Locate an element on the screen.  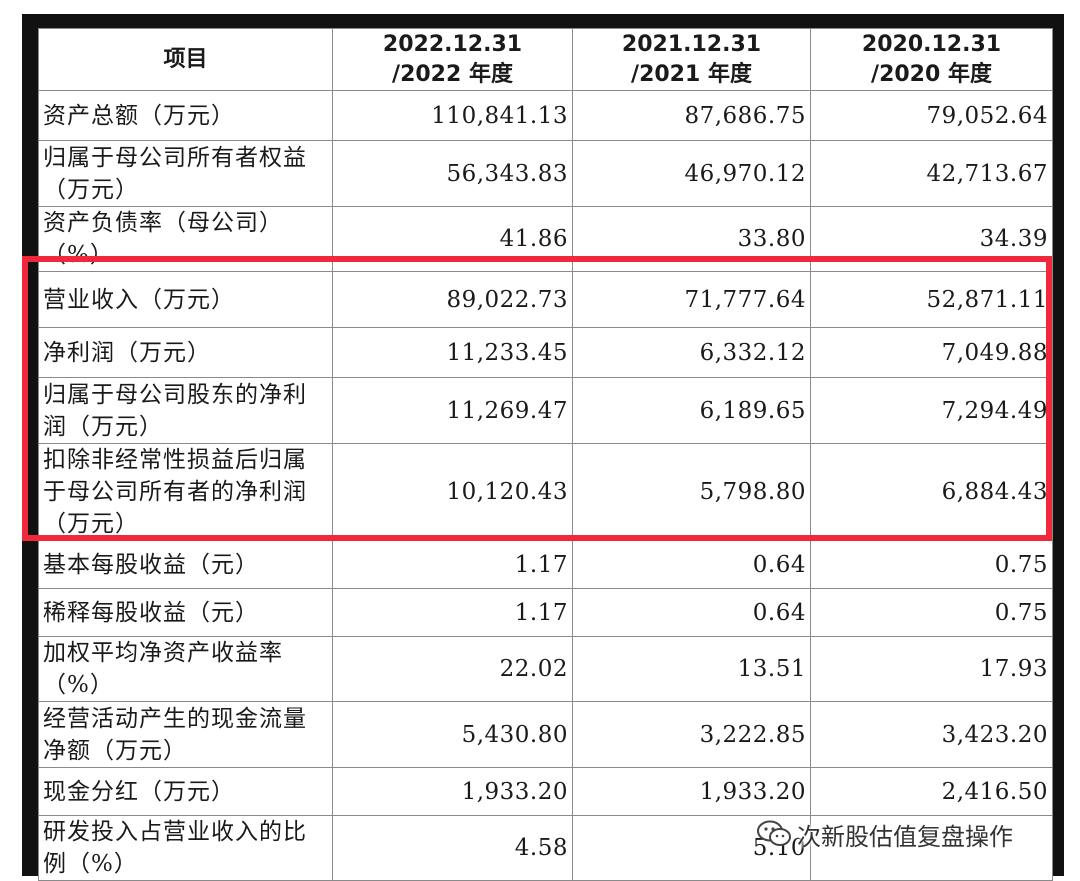
value-cell: 6,189.65 is located at coordinates (691, 410).